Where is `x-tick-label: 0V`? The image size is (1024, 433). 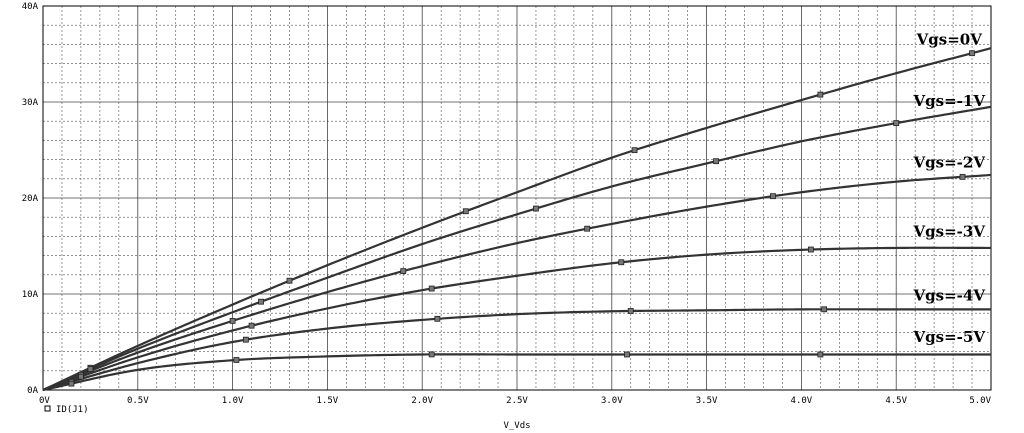
x-tick-label: 0V is located at coordinates (44, 401).